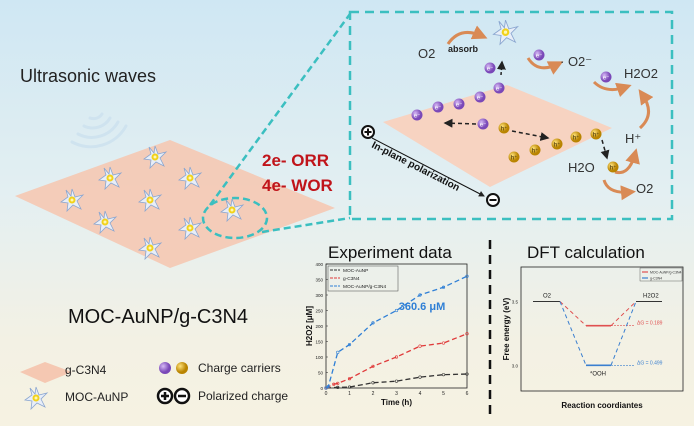  I want to click on y-tick-label: 0, so click(321, 388).